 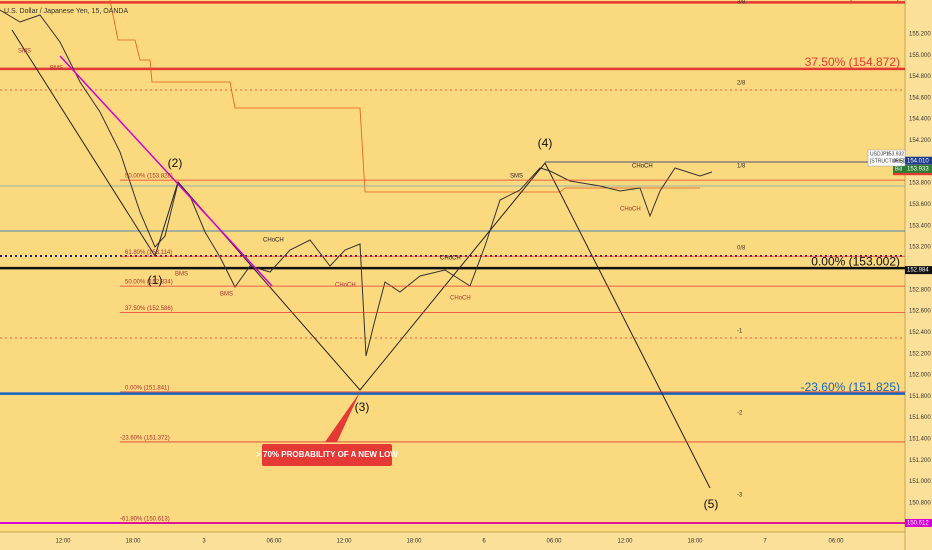 I want to click on octave-label: 2/8, so click(x=741, y=84).